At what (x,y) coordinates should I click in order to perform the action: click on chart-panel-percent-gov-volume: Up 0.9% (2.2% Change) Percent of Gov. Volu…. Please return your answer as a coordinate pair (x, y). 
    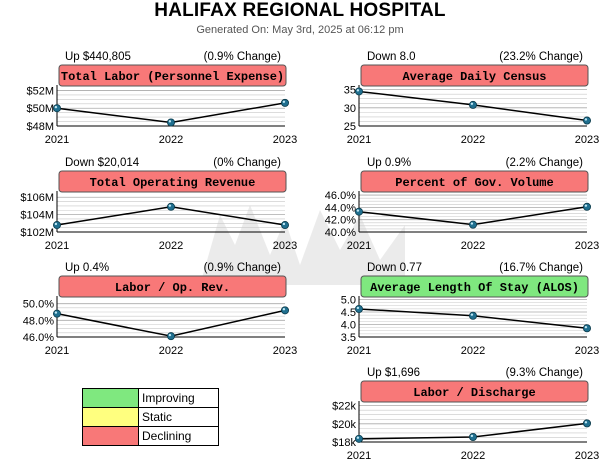
    Looking at the image, I should click on (462, 209).